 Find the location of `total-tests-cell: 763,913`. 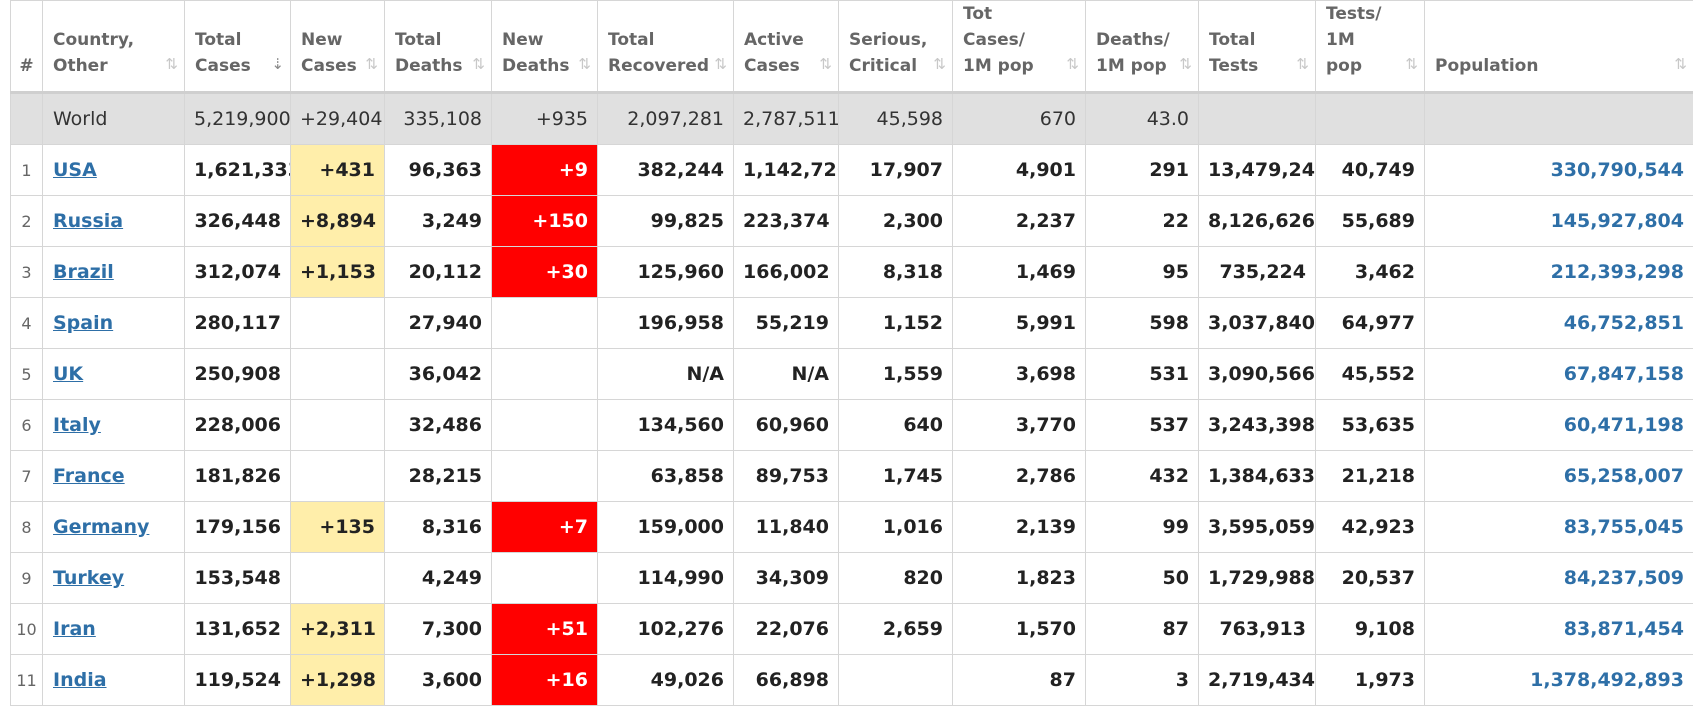

total-tests-cell: 763,913 is located at coordinates (1257, 629).